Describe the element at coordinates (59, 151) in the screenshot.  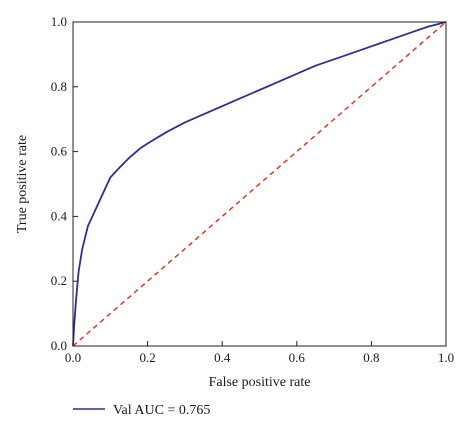
I see `y-tick-label: 0.6` at that location.